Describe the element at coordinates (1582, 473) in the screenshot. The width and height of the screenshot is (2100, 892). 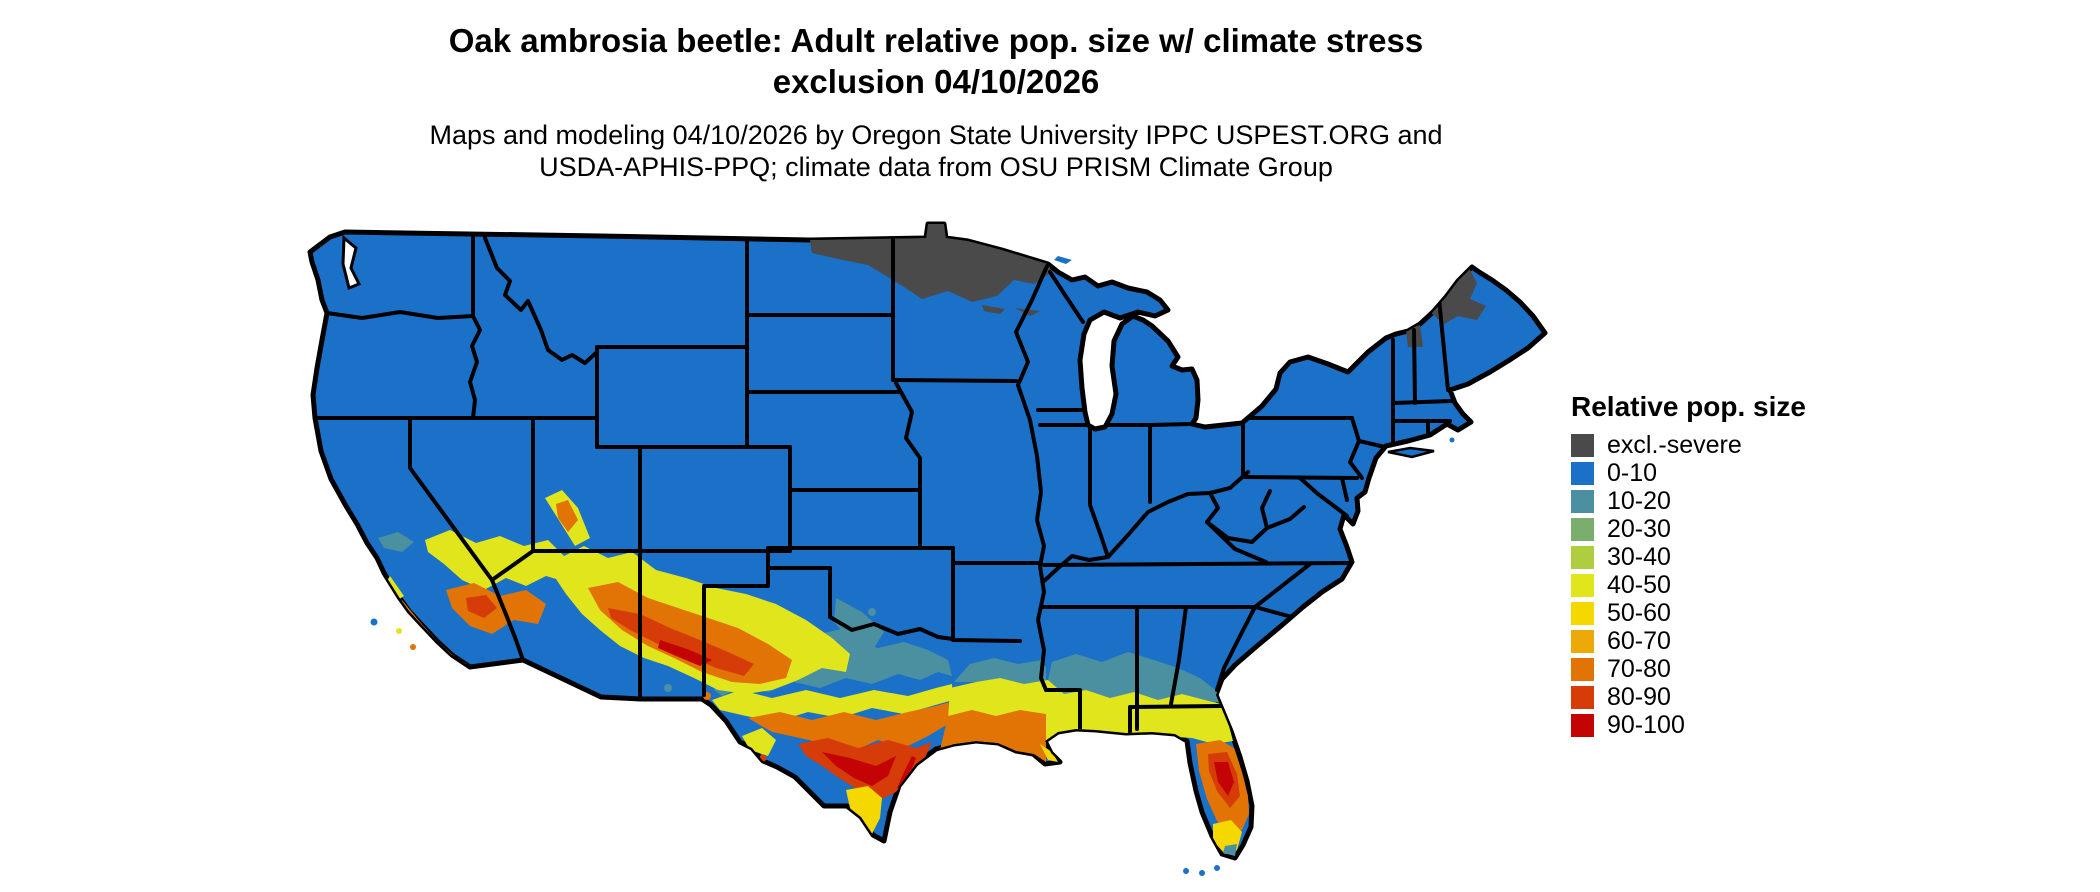
I see `legend-swatch-b0` at that location.